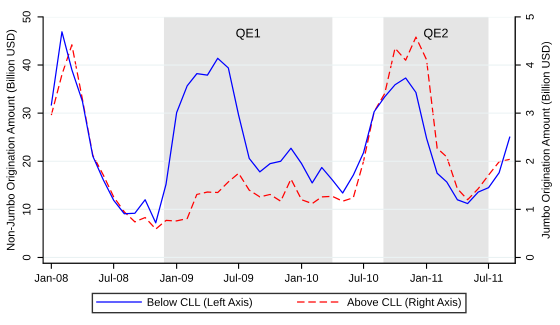 Image resolution: width=560 pixels, height=325 pixels. What do you see at coordinates (248, 34) in the screenshot?
I see `band-label: QE1` at bounding box center [248, 34].